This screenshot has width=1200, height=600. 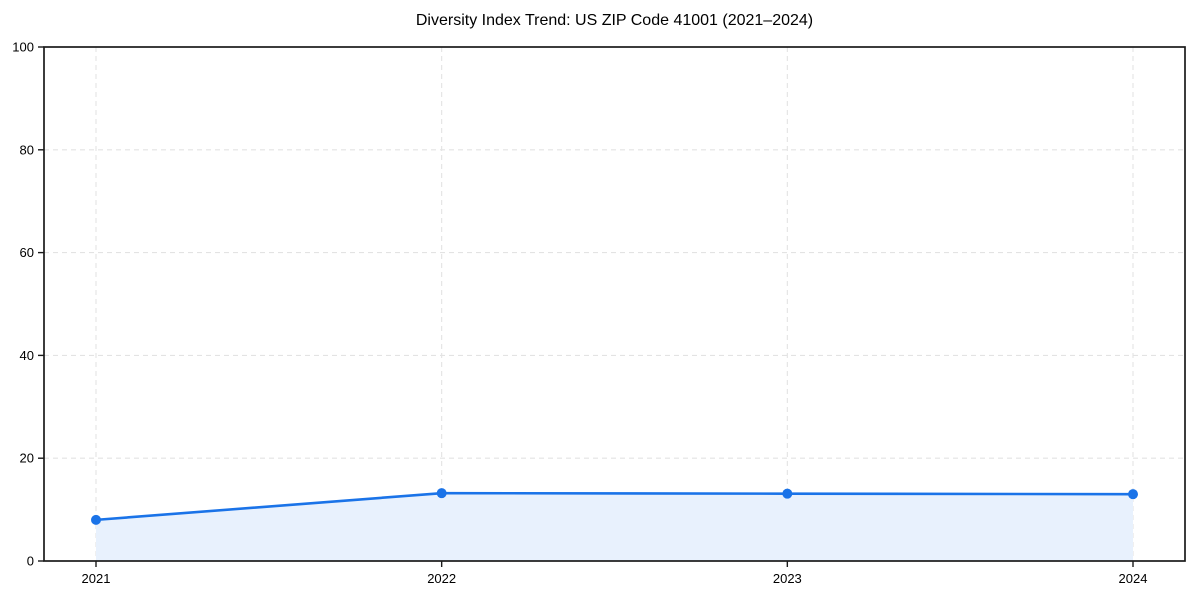 What do you see at coordinates (614, 527) in the screenshot?
I see `area-fill` at bounding box center [614, 527].